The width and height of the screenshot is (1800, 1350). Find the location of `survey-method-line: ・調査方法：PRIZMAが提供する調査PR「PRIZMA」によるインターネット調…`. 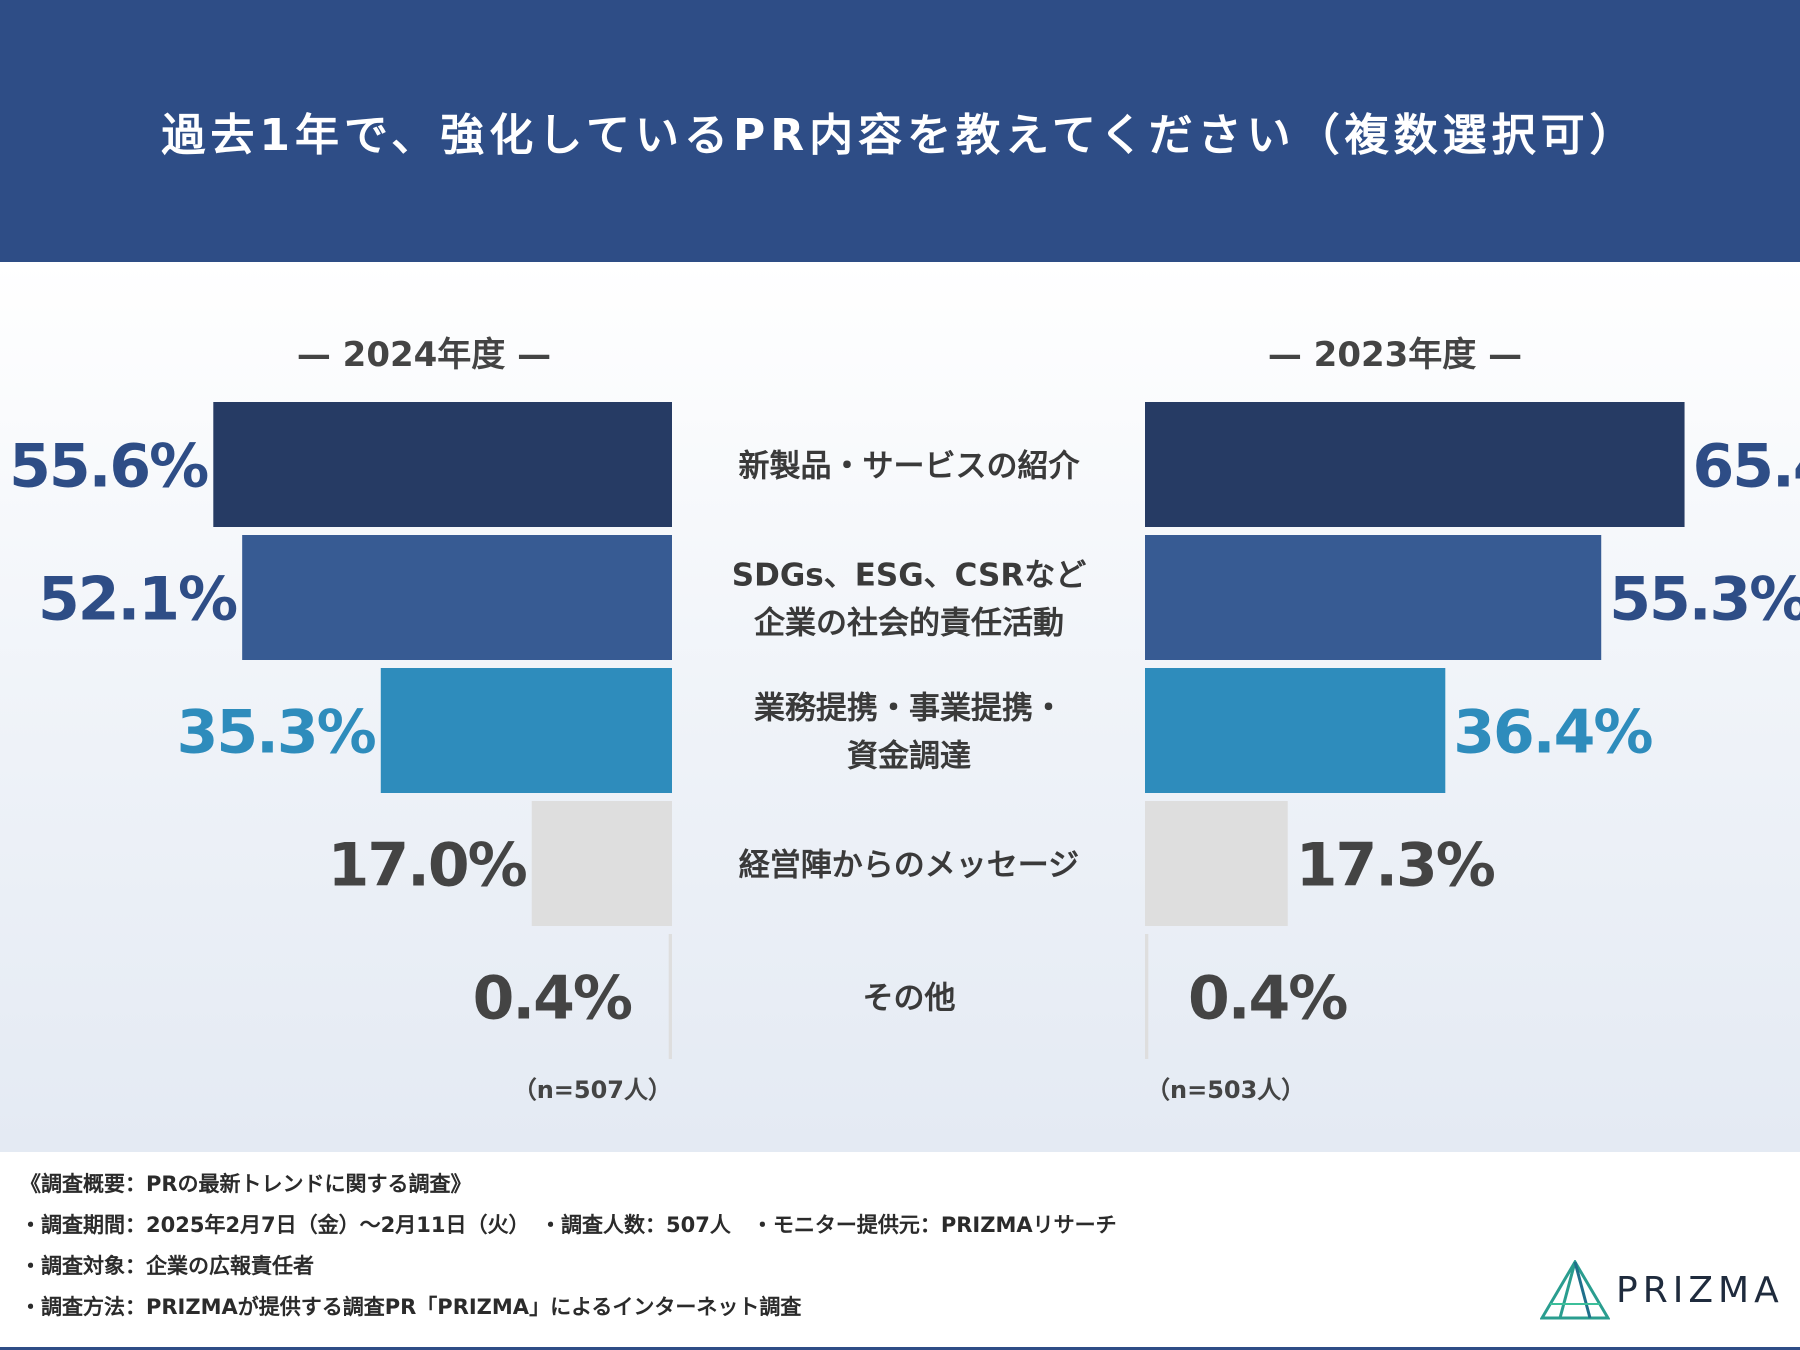

survey-method-line: ・調査方法：PRIZMAが提供する調査PR「PRIZMA」によるインターネット調… is located at coordinates (411, 1307).